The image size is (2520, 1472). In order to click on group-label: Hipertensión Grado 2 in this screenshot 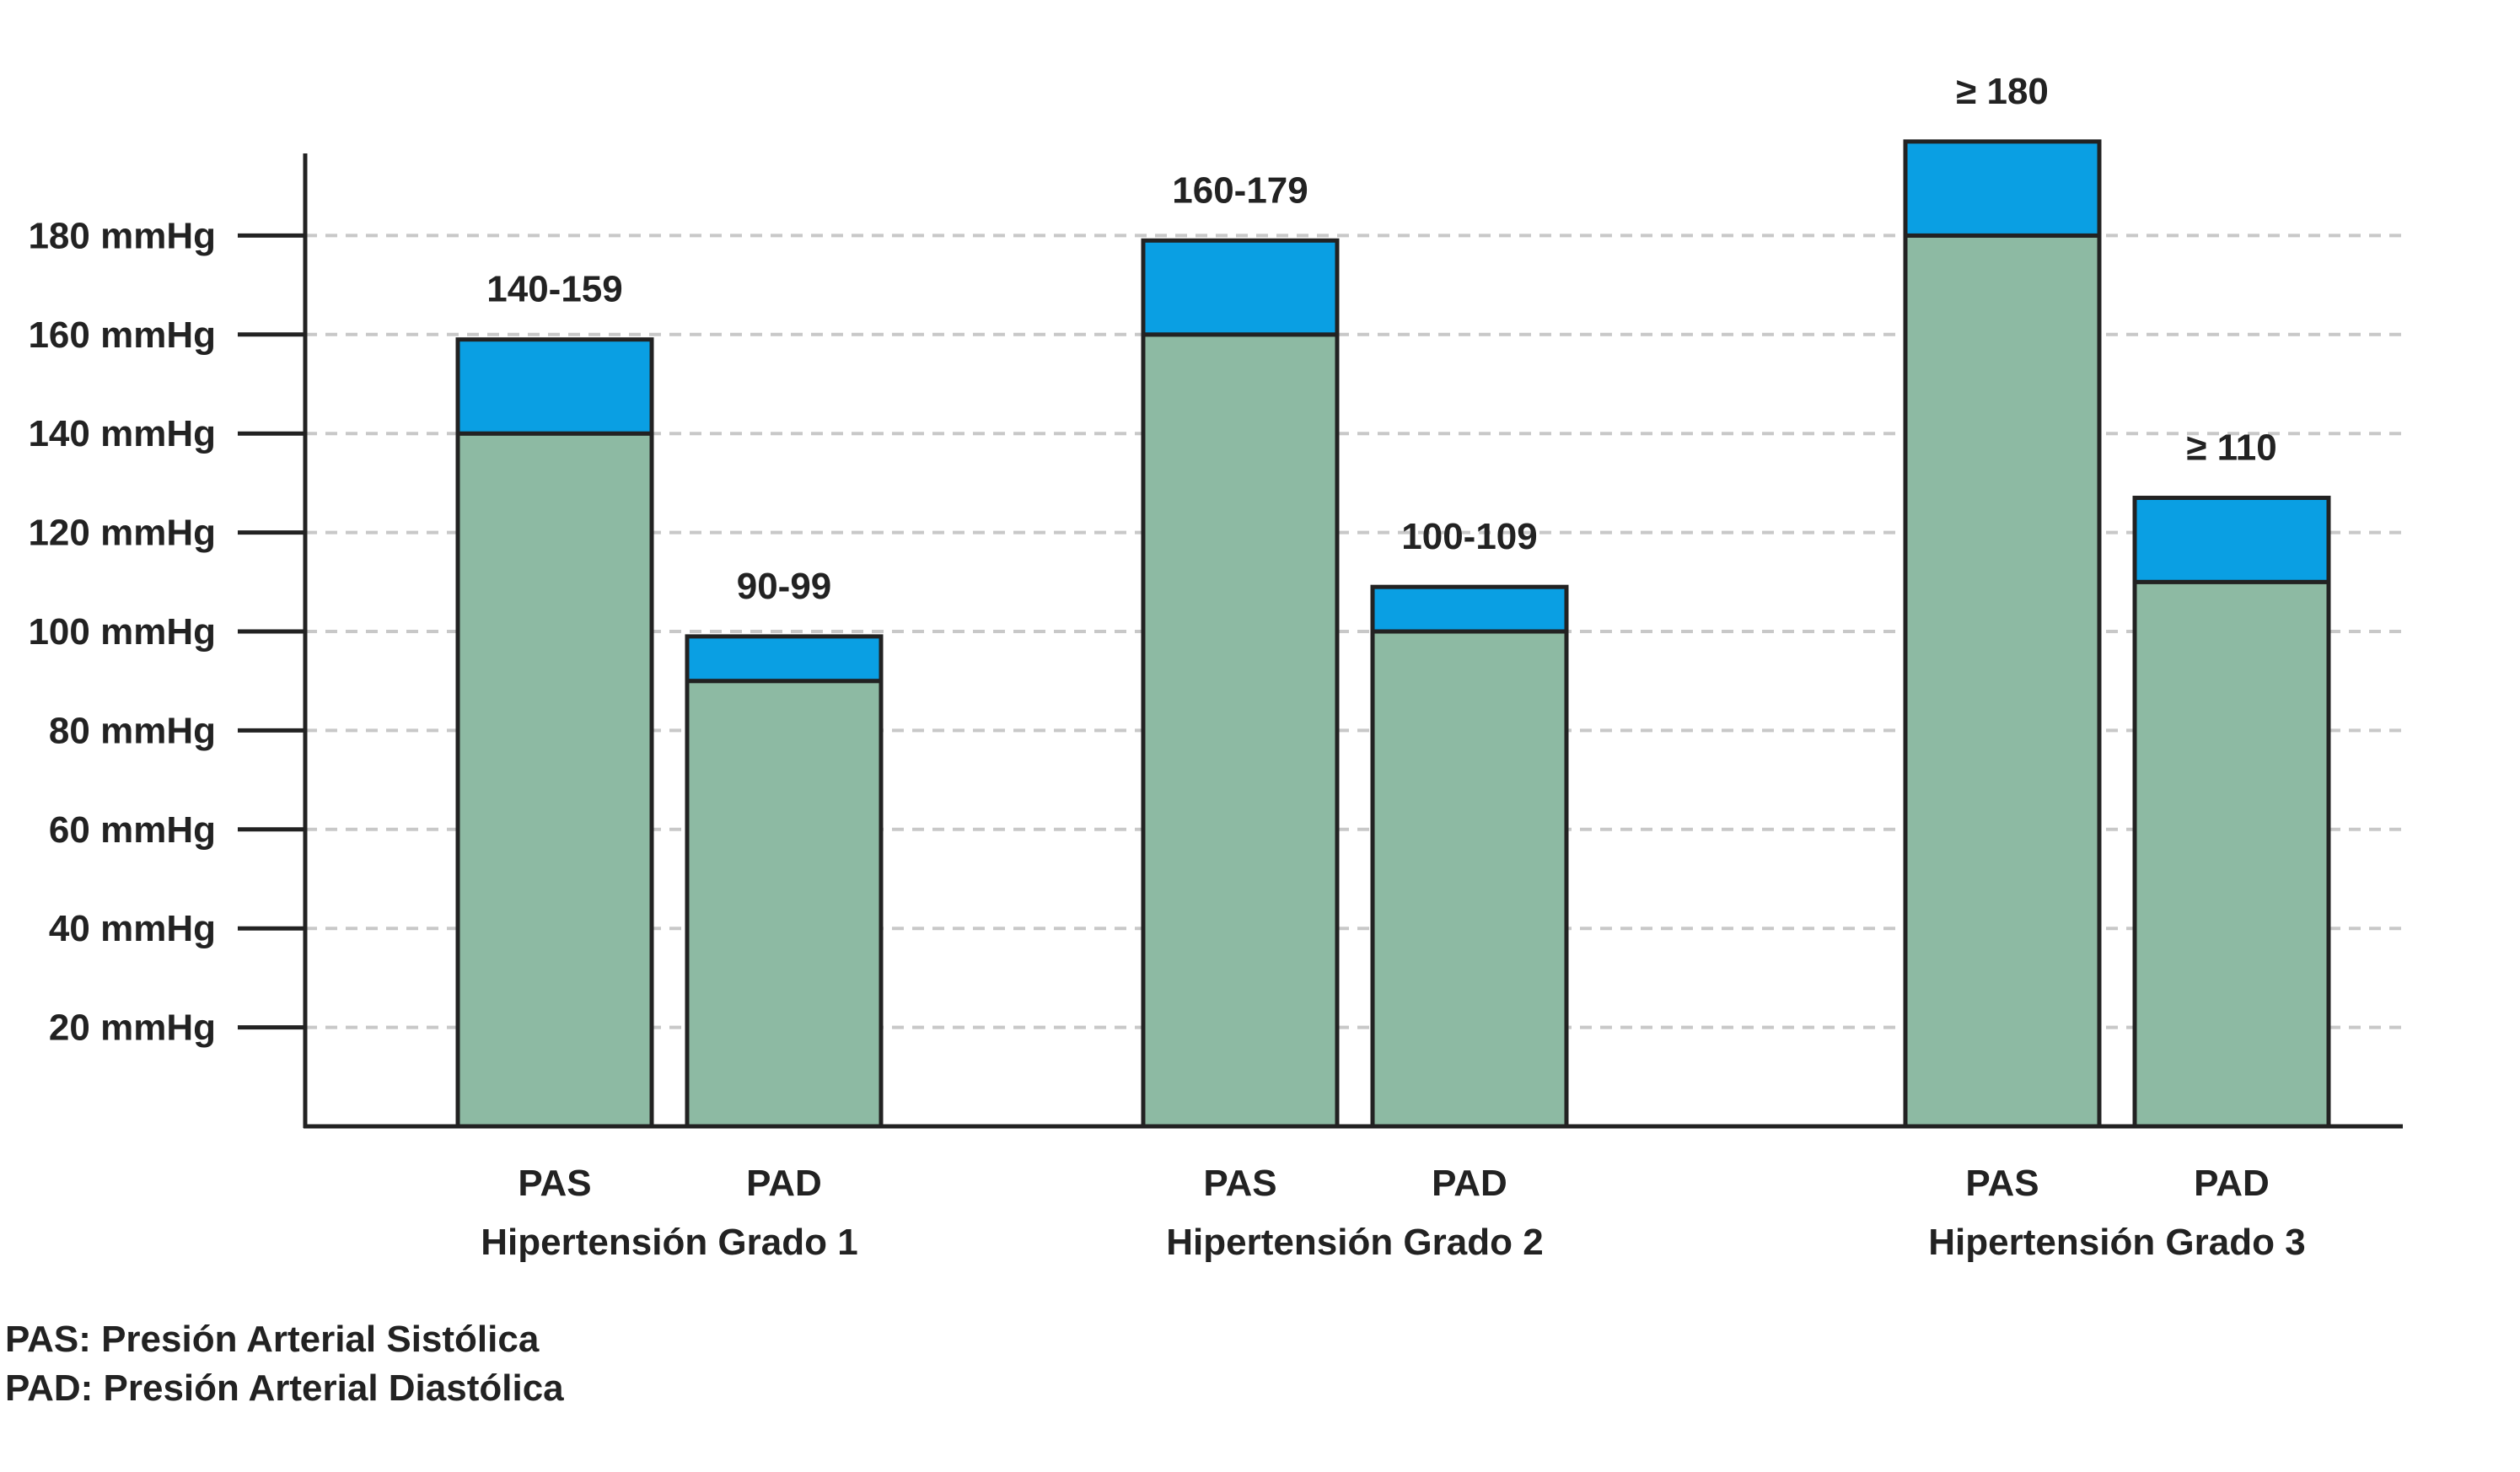, I will do `click(1355, 1242)`.